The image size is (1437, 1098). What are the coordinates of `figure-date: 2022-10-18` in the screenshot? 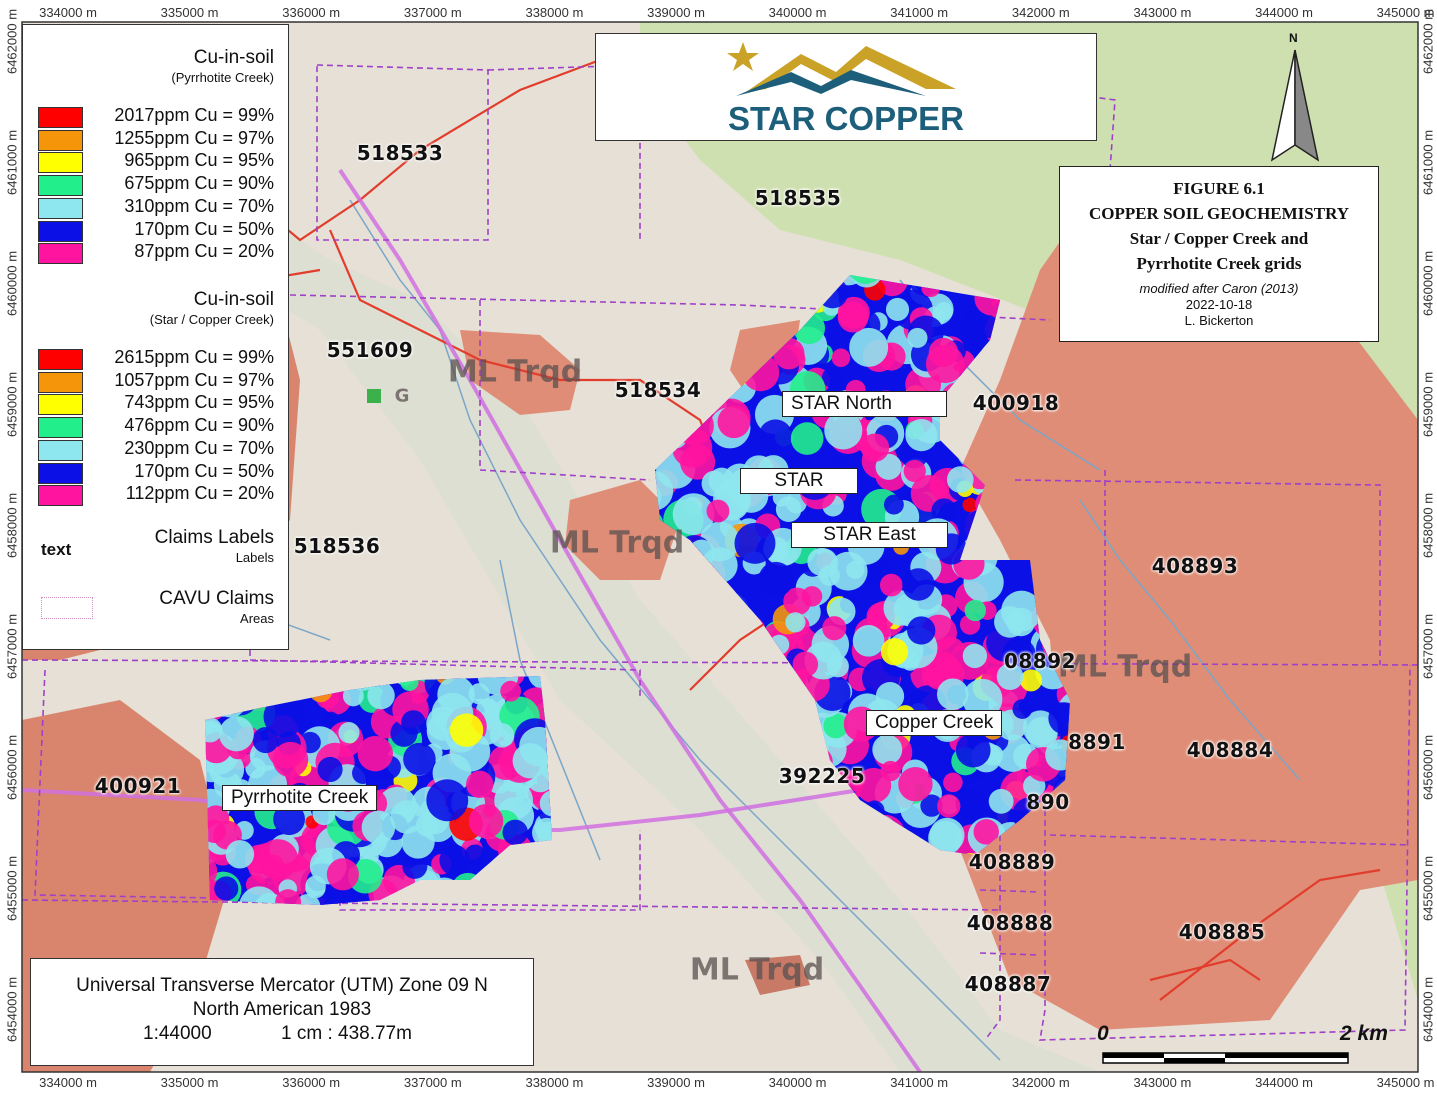 It's located at (1219, 304).